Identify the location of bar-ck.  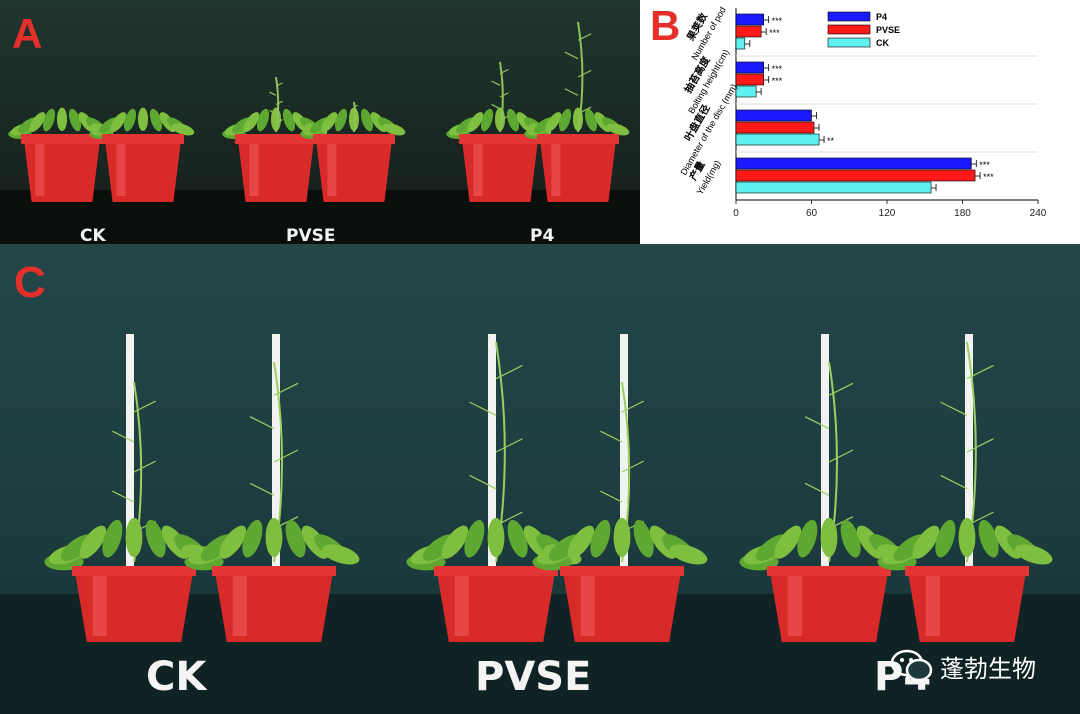
(746, 91).